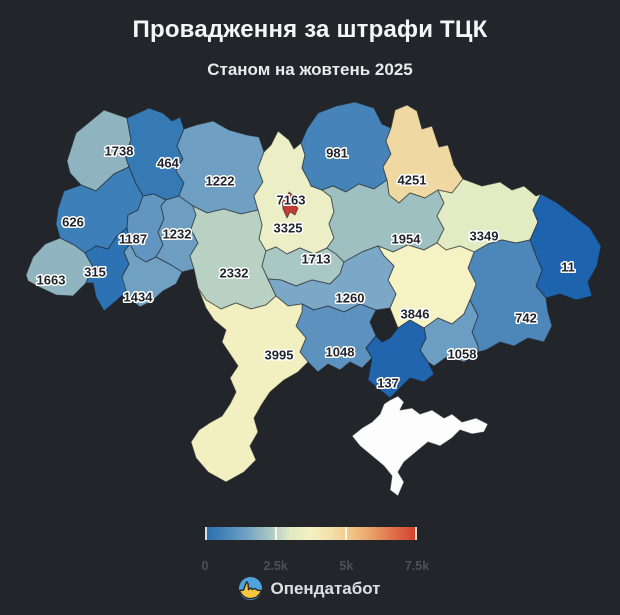 The height and width of the screenshot is (615, 620). What do you see at coordinates (346, 566) in the screenshot?
I see `legend-tick-label: 5k` at bounding box center [346, 566].